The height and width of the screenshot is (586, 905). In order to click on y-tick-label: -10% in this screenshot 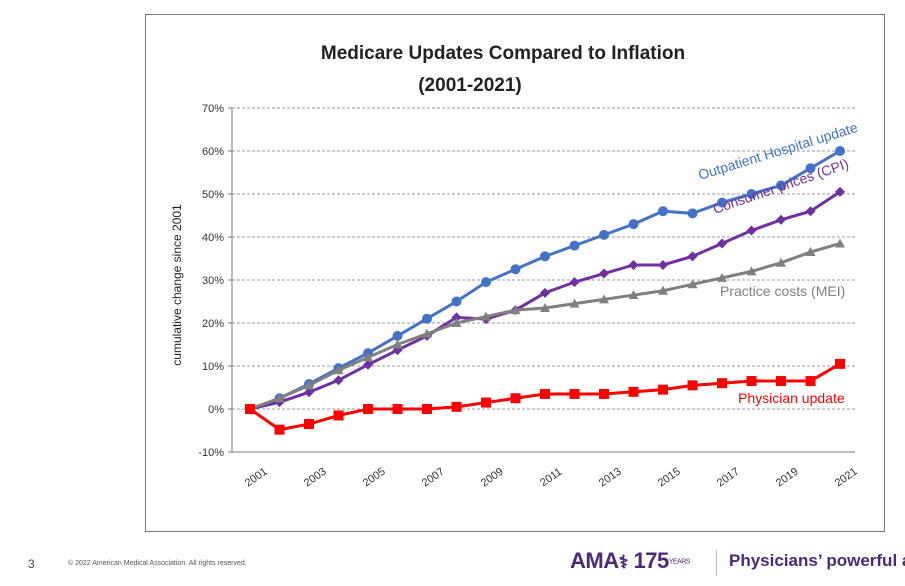, I will do `click(211, 453)`.